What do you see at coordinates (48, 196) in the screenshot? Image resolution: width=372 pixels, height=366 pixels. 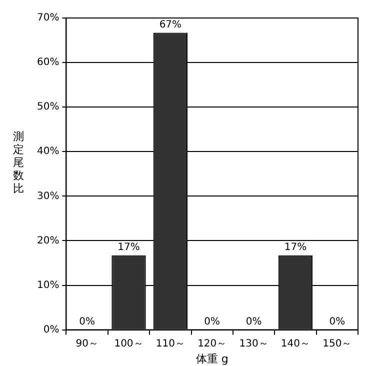 I see `y-tick-label: 30%` at bounding box center [48, 196].